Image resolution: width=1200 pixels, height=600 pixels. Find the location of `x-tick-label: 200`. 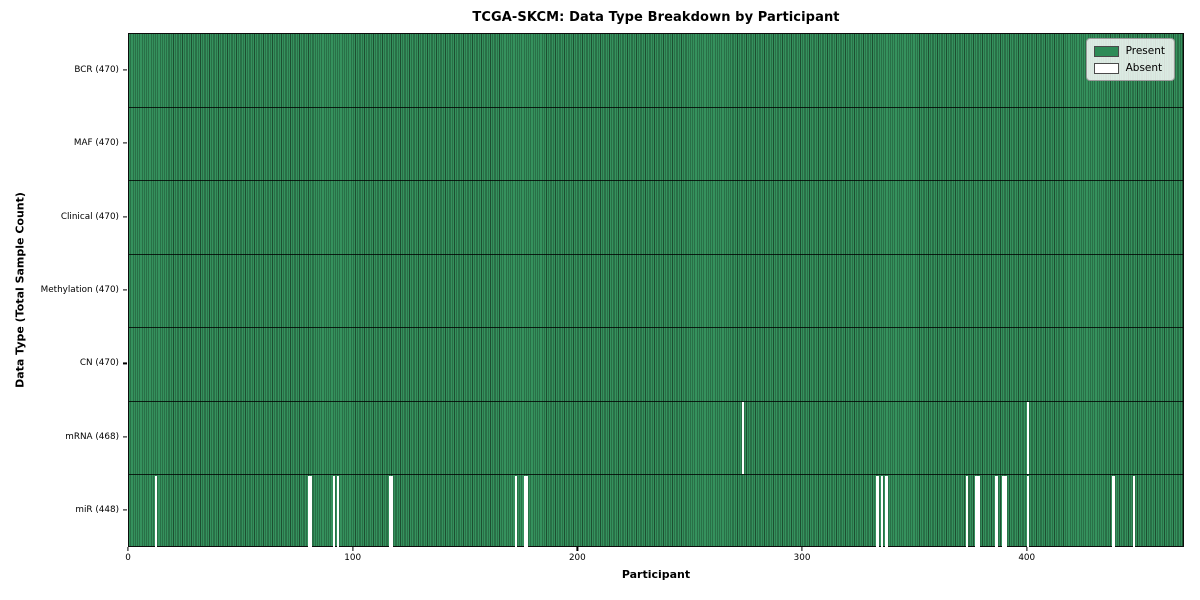

x-tick-label: 200 is located at coordinates (577, 558).